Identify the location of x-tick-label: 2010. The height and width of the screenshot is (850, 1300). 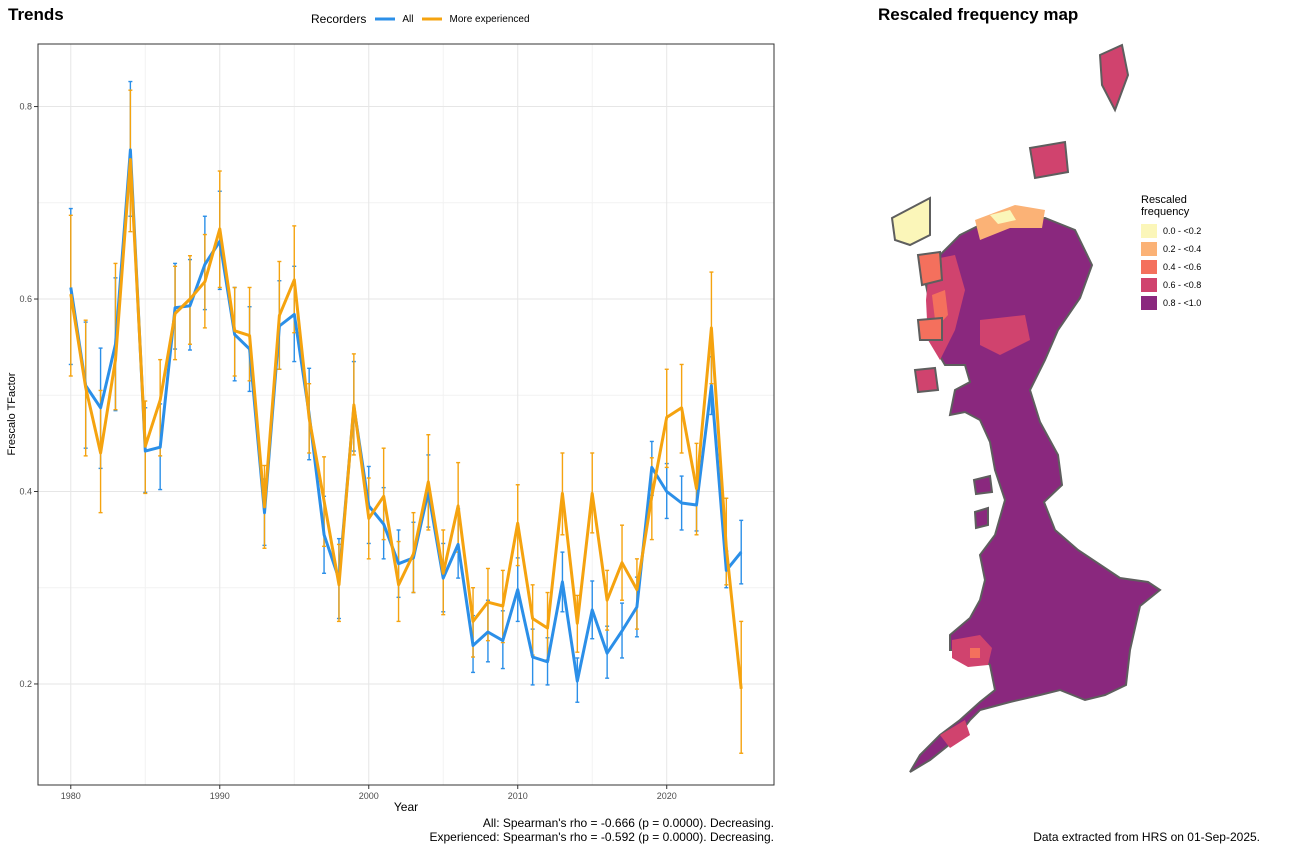
(518, 796).